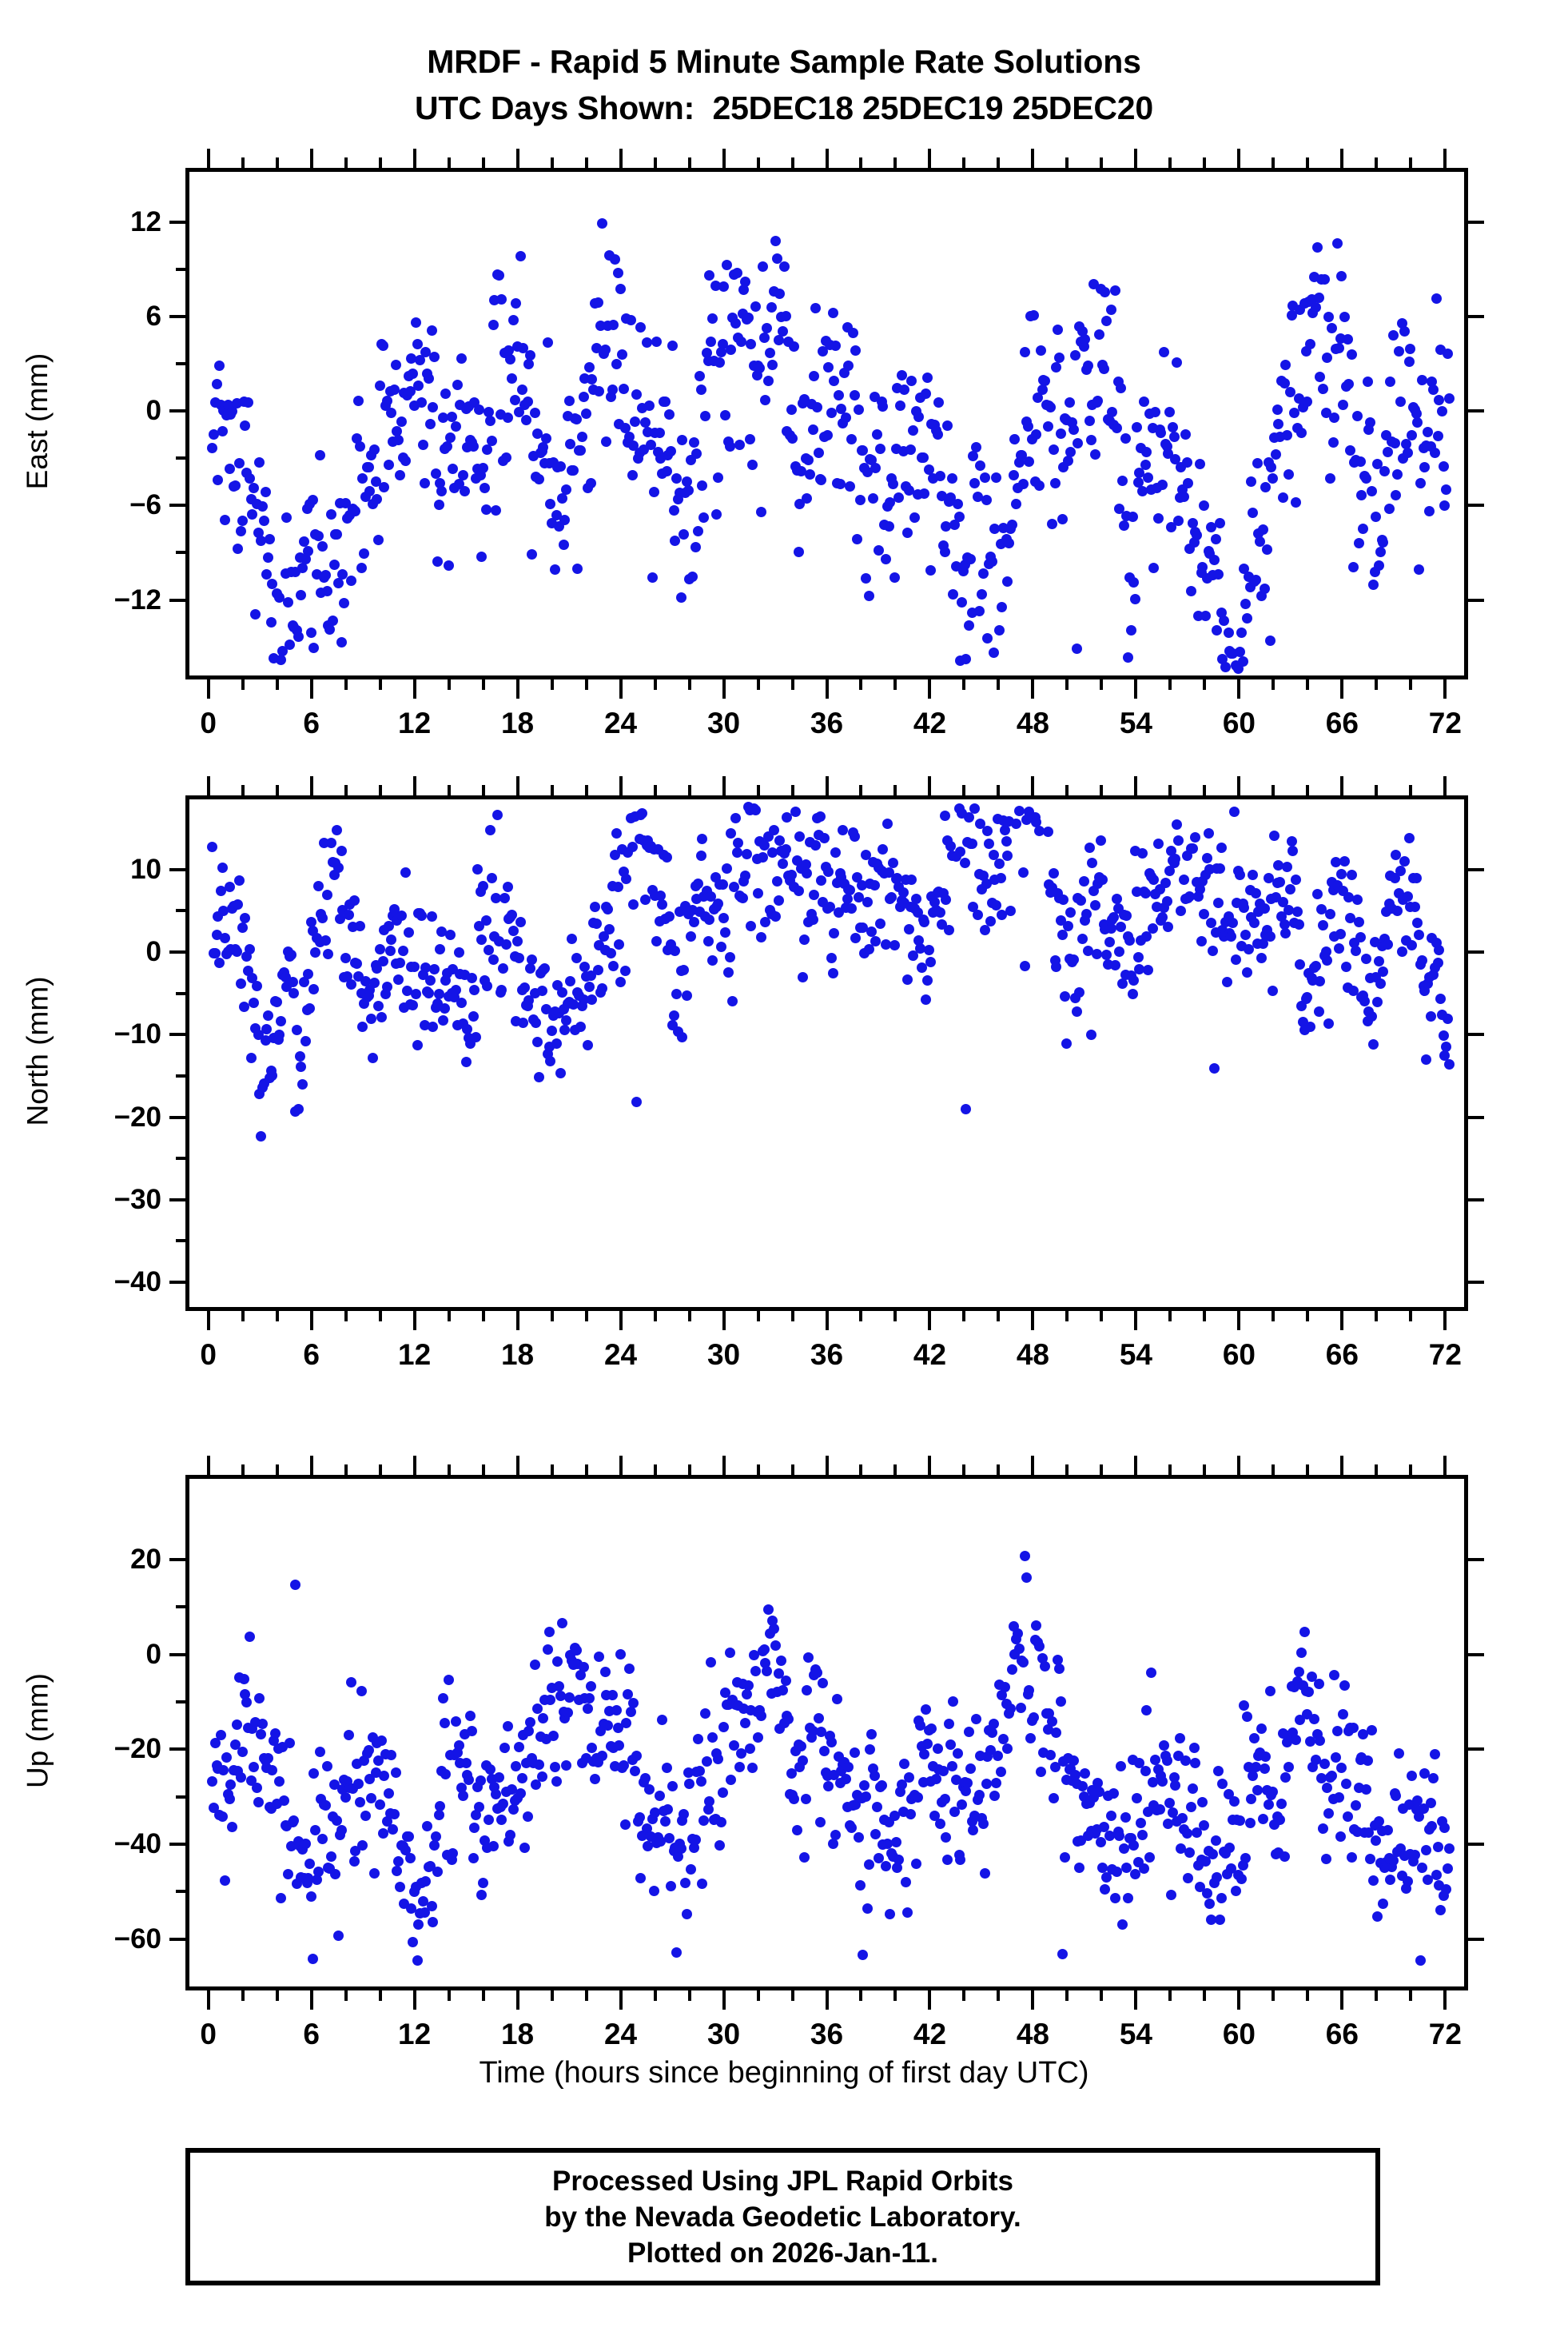  What do you see at coordinates (620, 723) in the screenshot?
I see `x-tick-label-east-4: 24` at bounding box center [620, 723].